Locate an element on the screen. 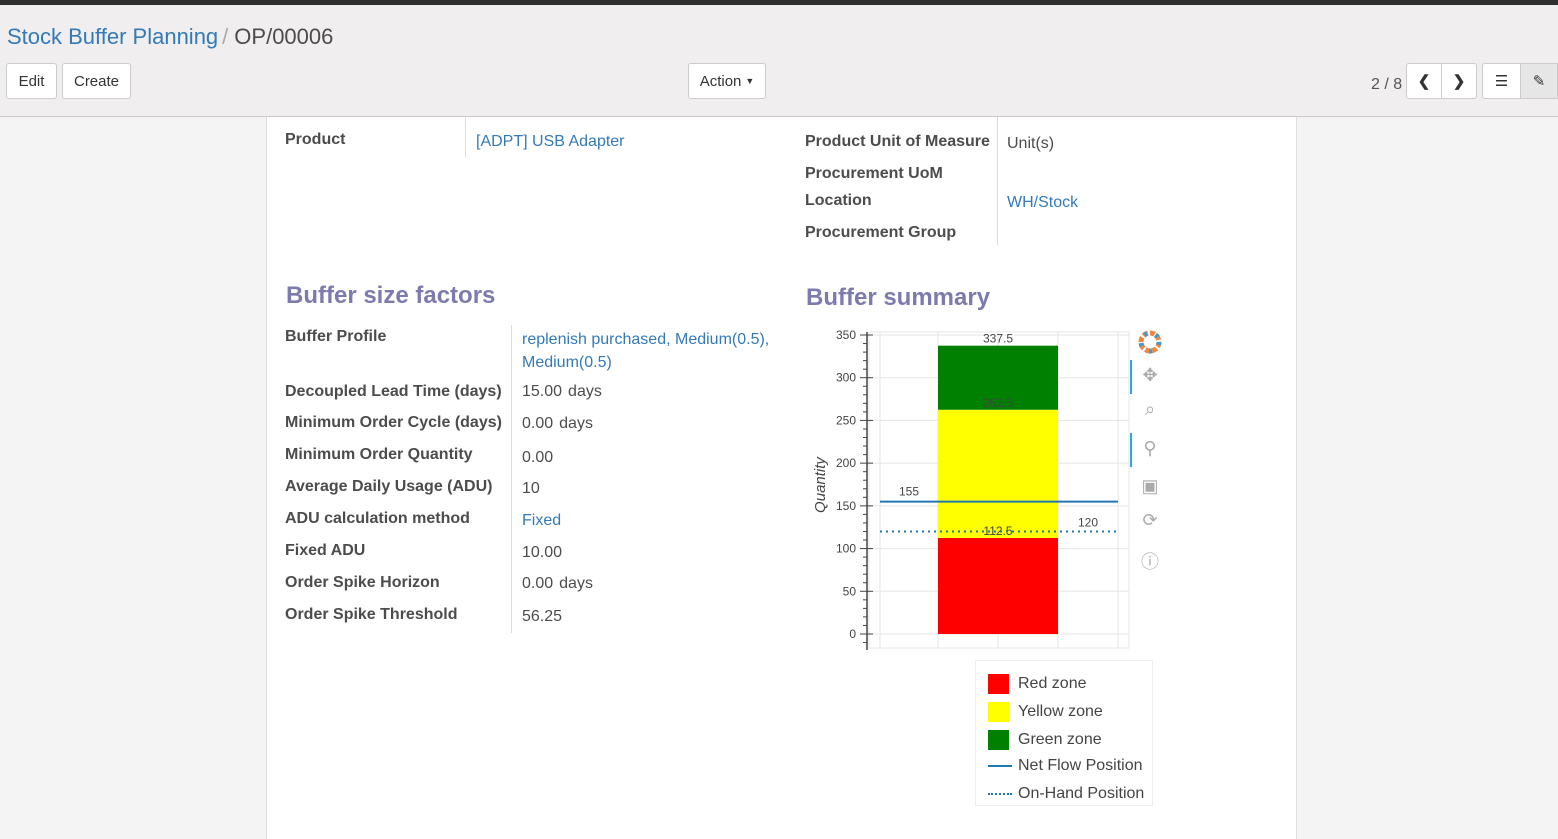 Image resolution: width=1558 pixels, height=839 pixels. legend-item: Yellow zone is located at coordinates (1045, 712).